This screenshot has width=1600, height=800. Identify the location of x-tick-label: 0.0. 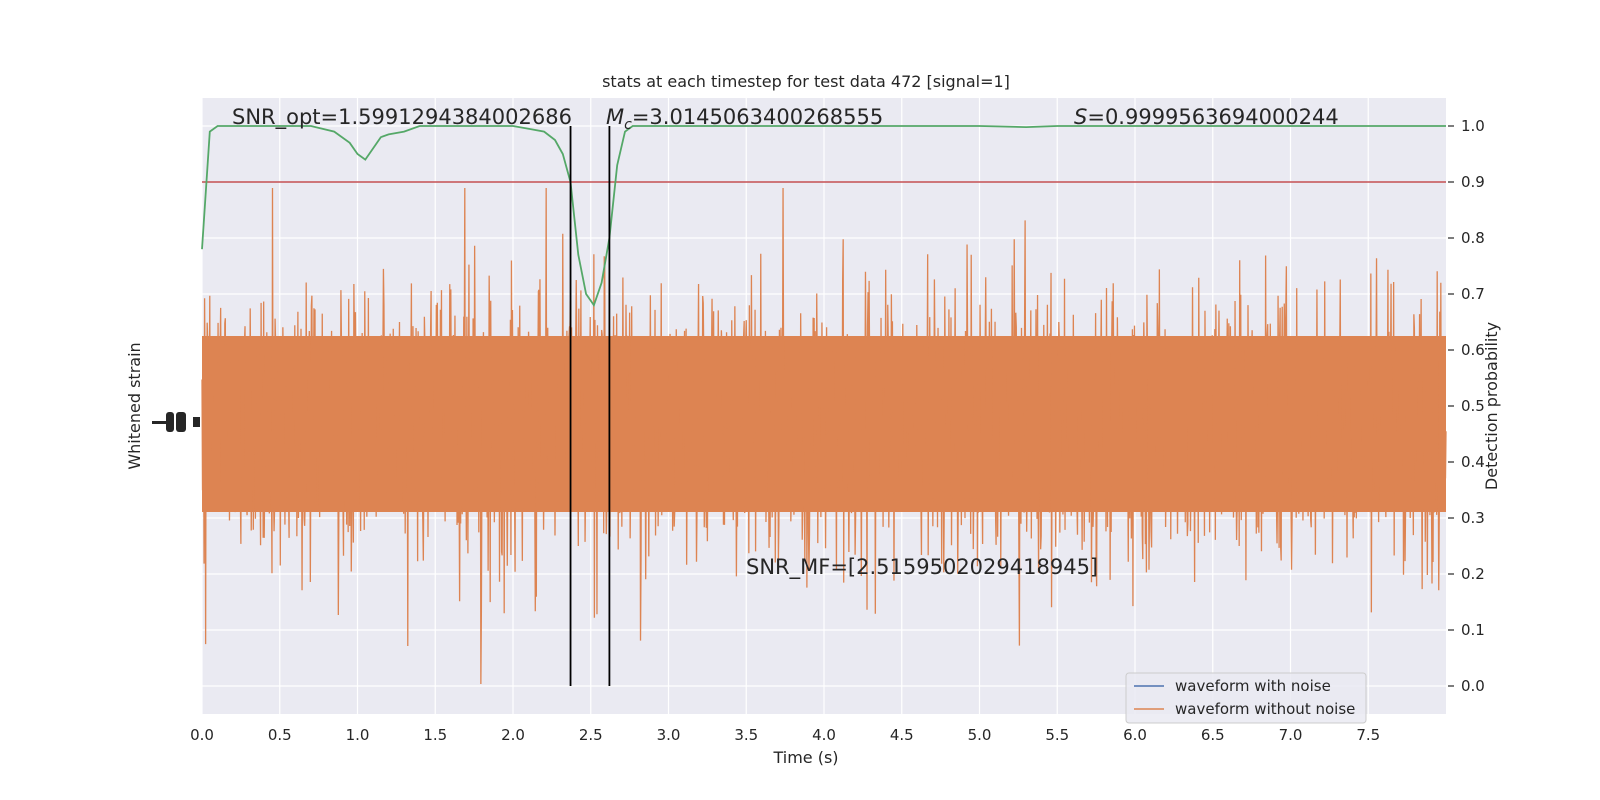
(202, 735).